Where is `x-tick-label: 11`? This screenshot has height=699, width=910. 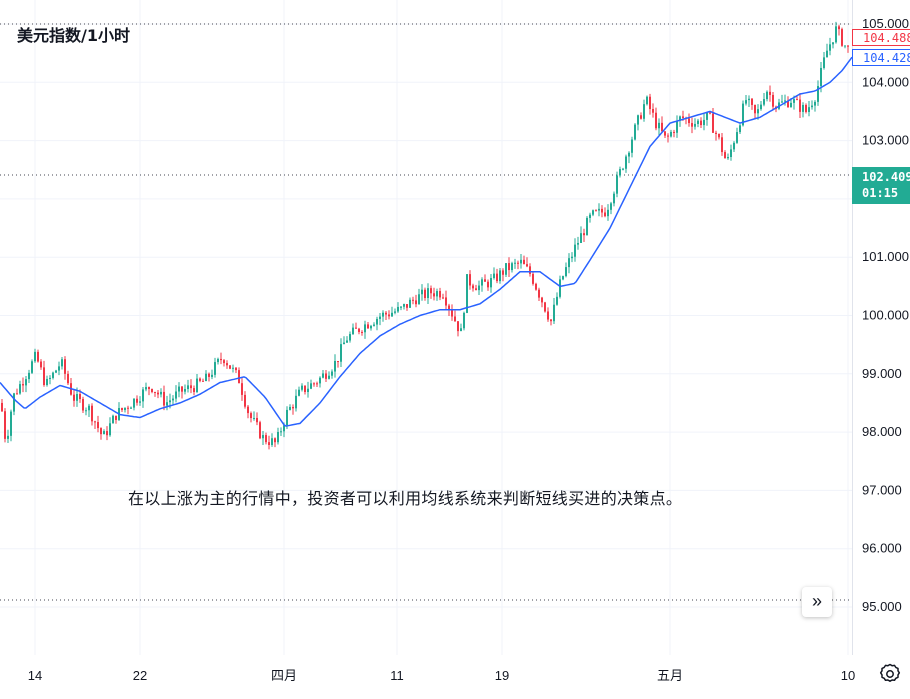
x-tick-label: 11 is located at coordinates (397, 675).